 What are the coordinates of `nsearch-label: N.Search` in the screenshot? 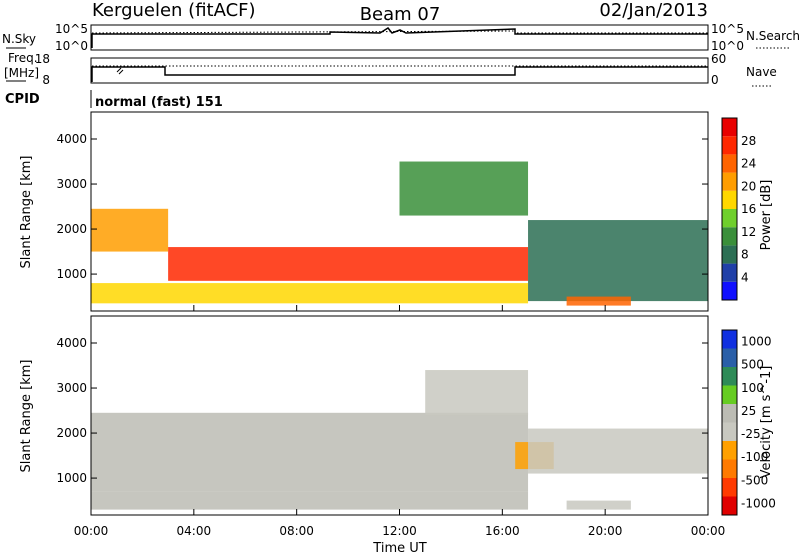 It's located at (773, 36).